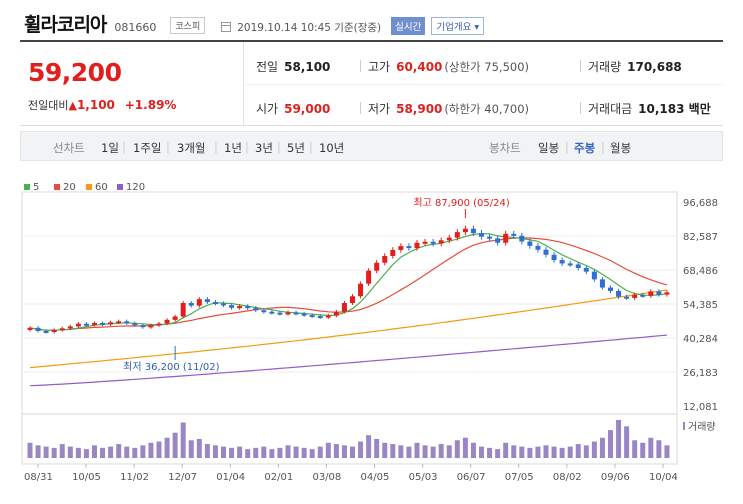 The height and width of the screenshot is (504, 743). I want to click on high-price: 고가 60,400 (상한가 75,500), so click(448, 66).